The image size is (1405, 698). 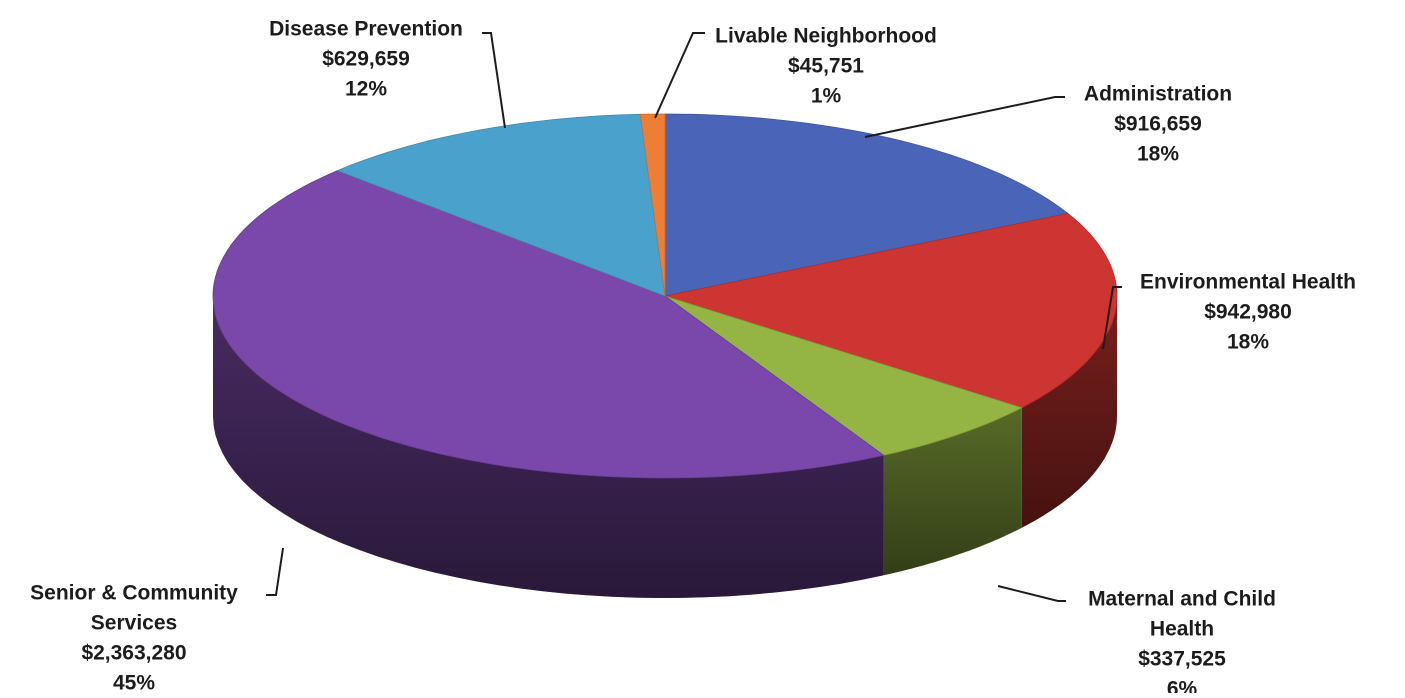 What do you see at coordinates (1158, 124) in the screenshot?
I see `slice-label-0-value: $916,659` at bounding box center [1158, 124].